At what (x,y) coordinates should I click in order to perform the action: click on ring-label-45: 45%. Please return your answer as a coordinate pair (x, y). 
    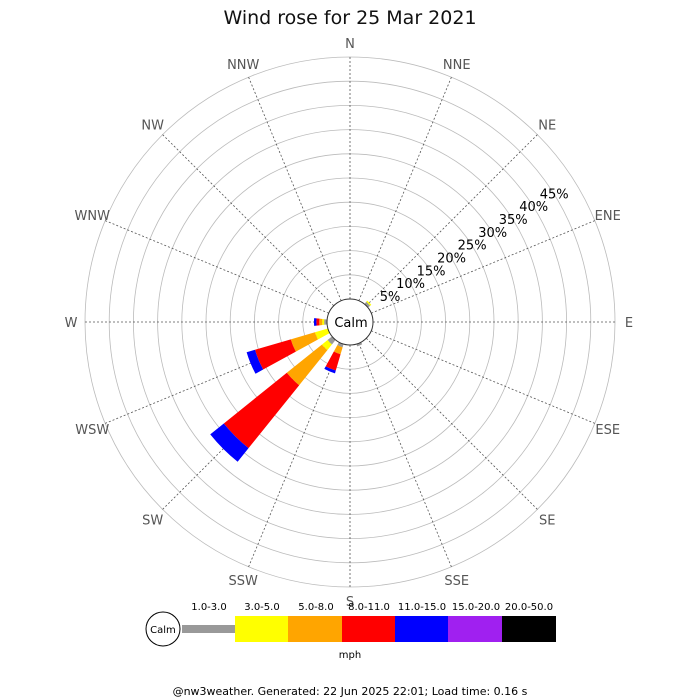
    Looking at the image, I should click on (554, 194).